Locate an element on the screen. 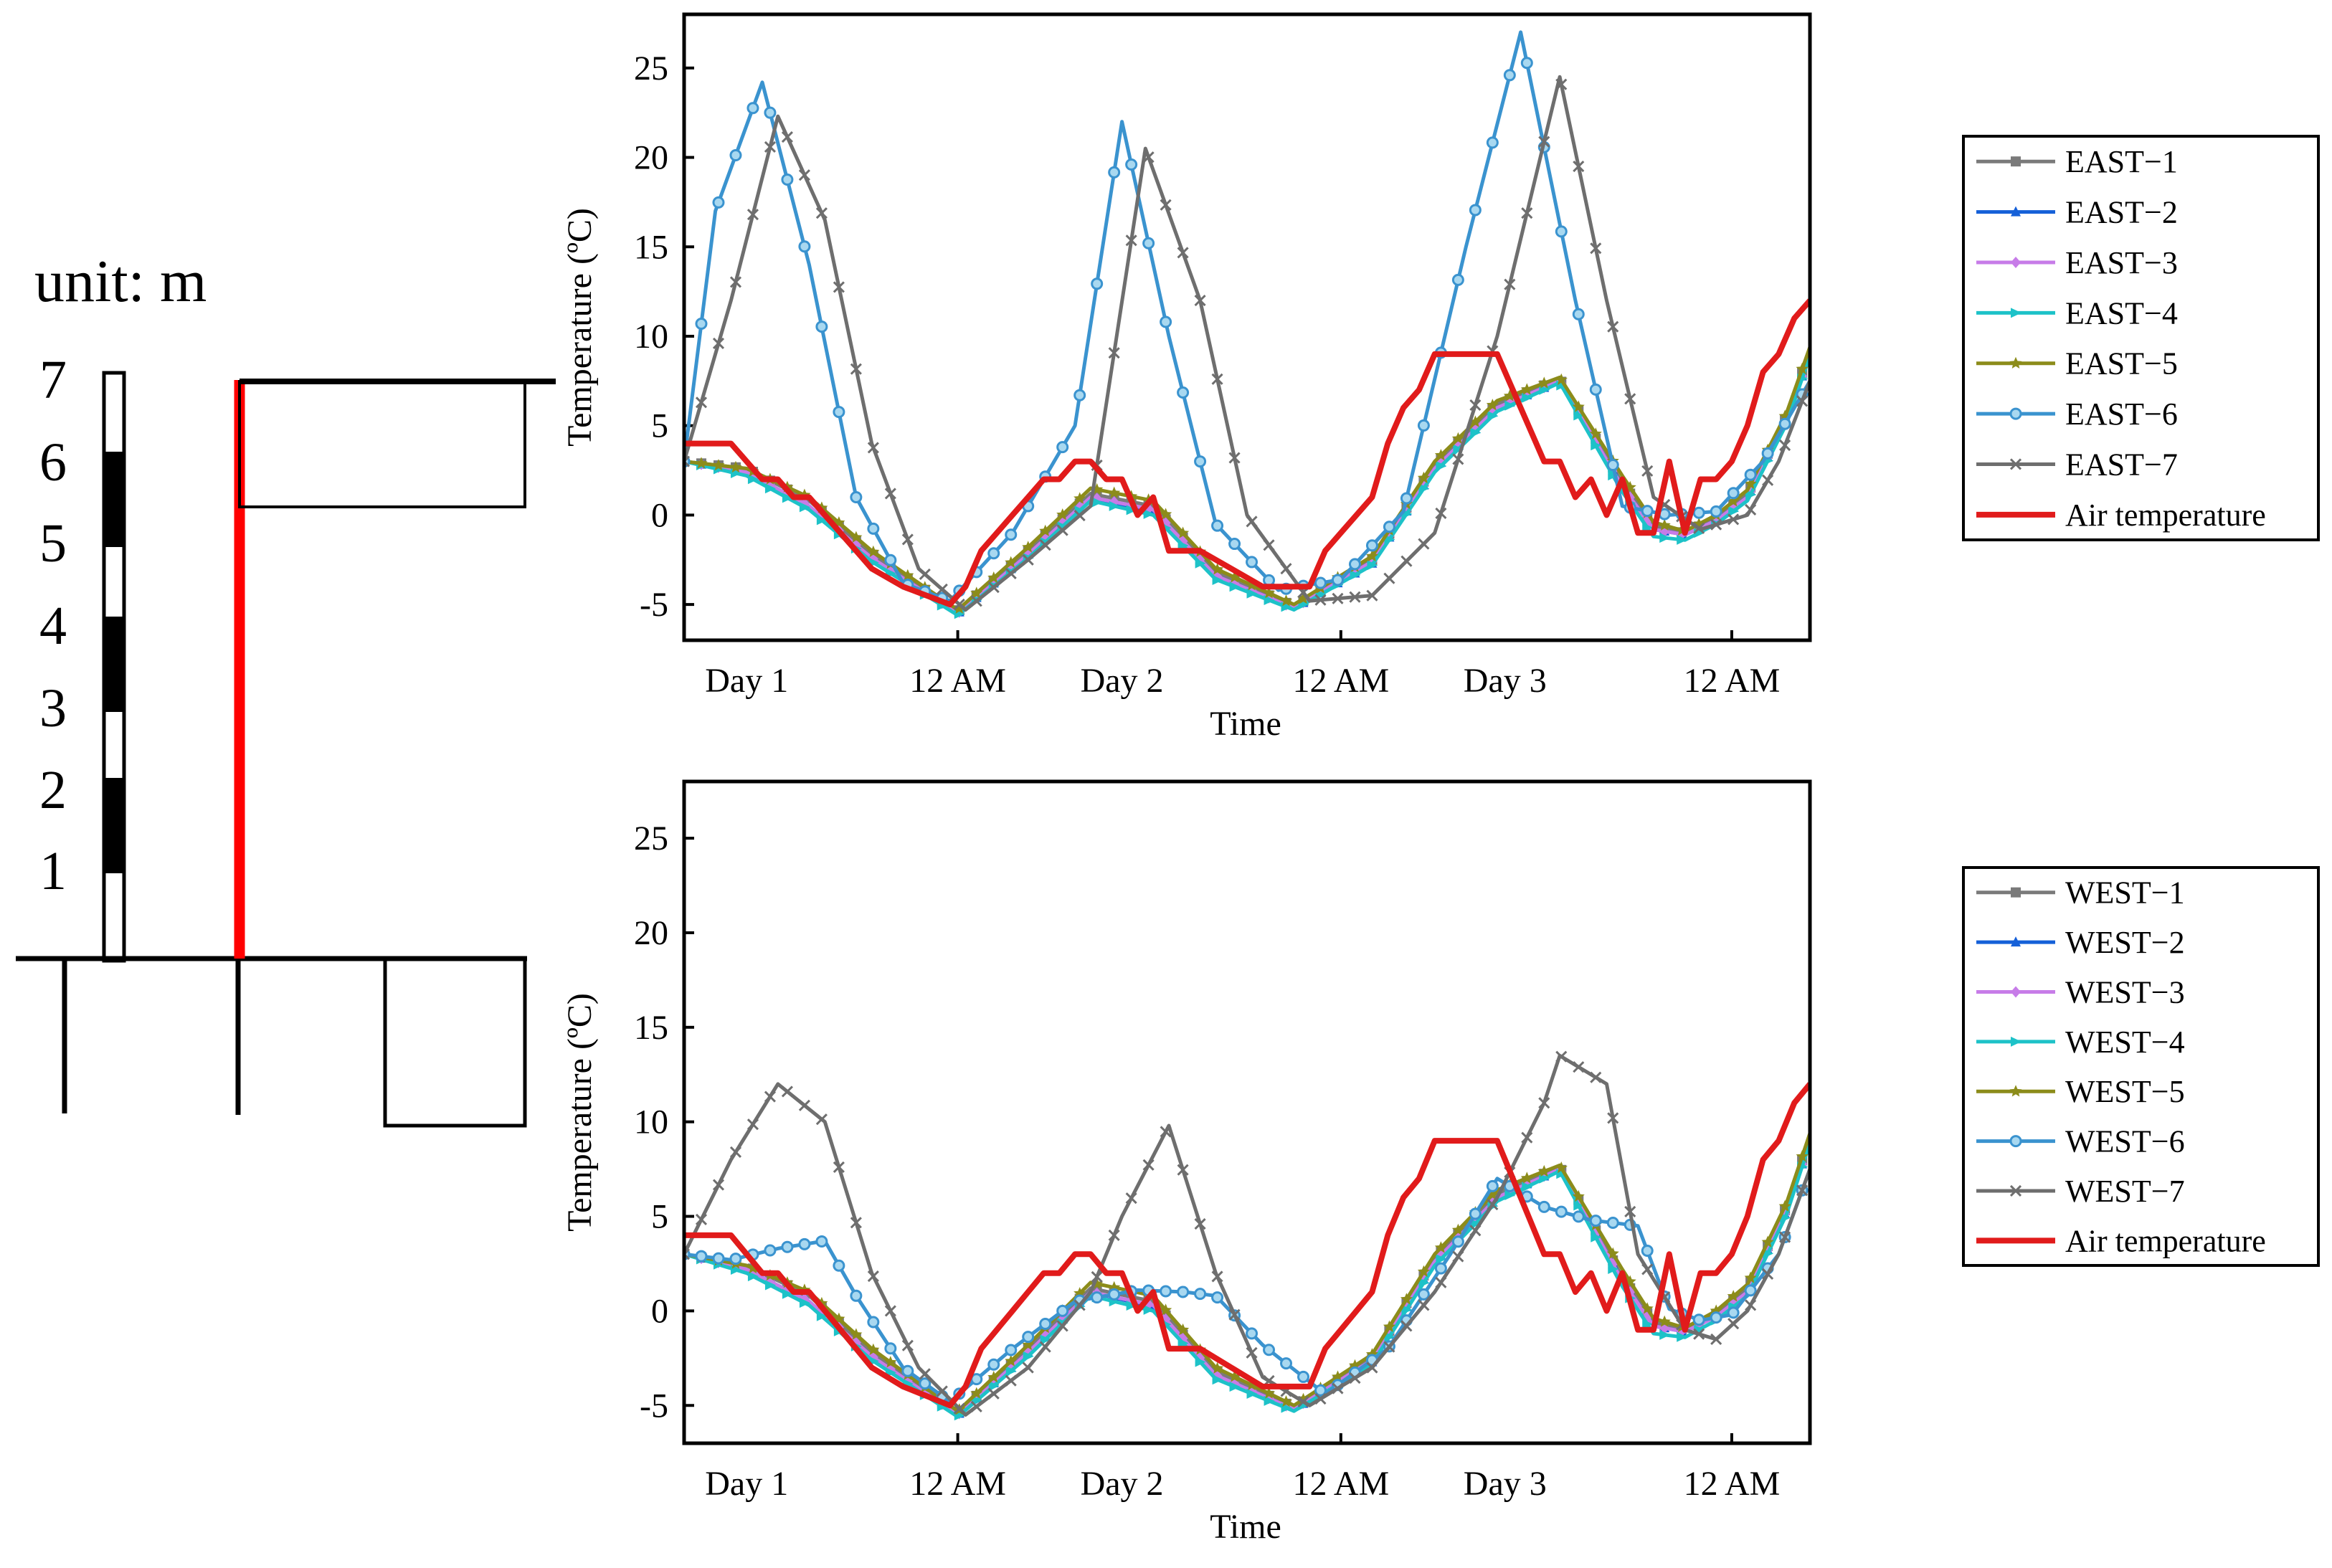  y-tick-label: 25 is located at coordinates (651, 838).